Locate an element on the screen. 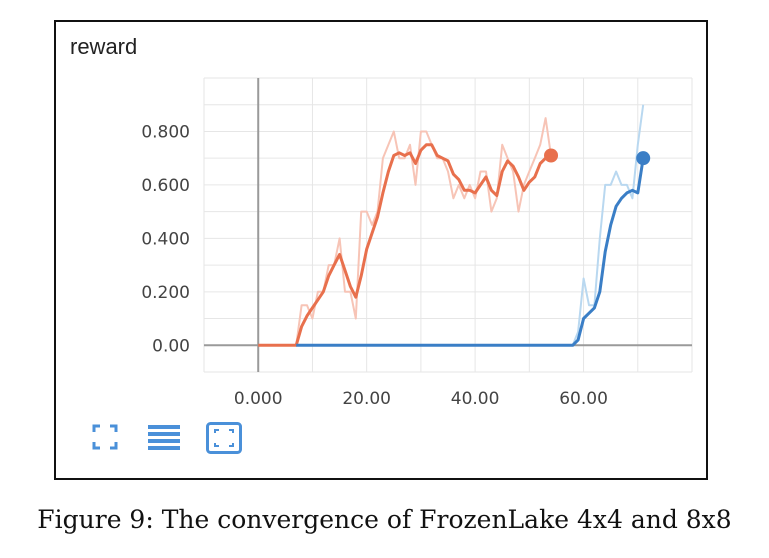 This screenshot has height=558, width=769. data-list-icon is located at coordinates (164, 439).